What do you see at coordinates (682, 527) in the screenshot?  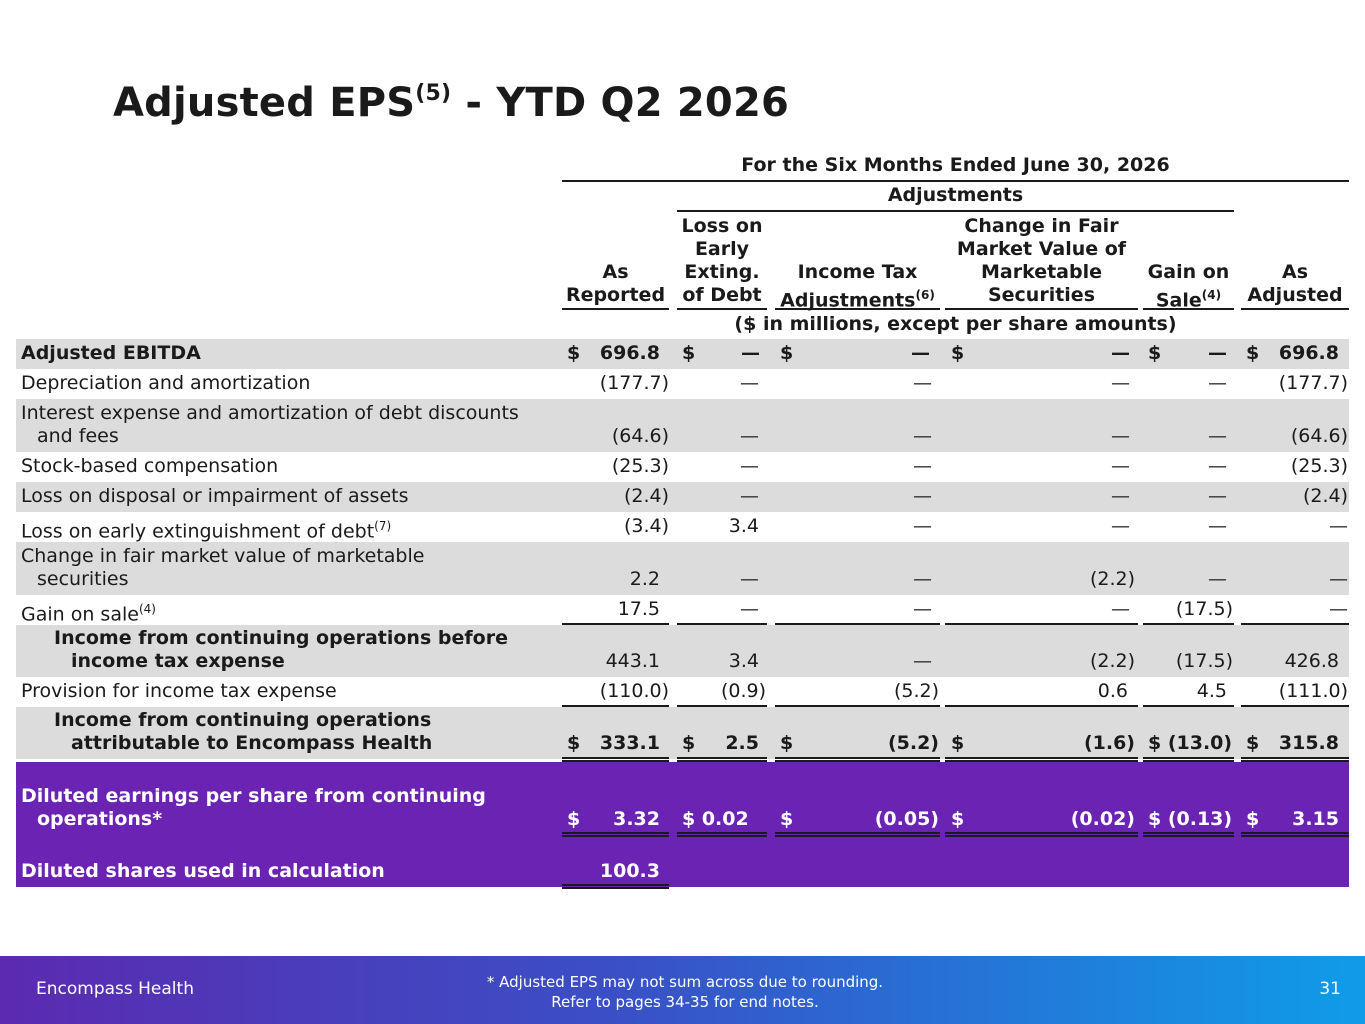 I see `table-row: Loss on early extinguishment of debt(7)` at bounding box center [682, 527].